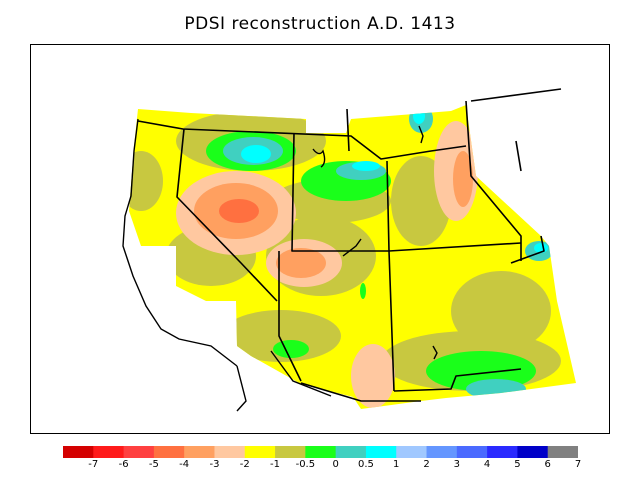 The height and width of the screenshot is (480, 640). I want to click on colorbar-tick-label: -4, so click(184, 464).